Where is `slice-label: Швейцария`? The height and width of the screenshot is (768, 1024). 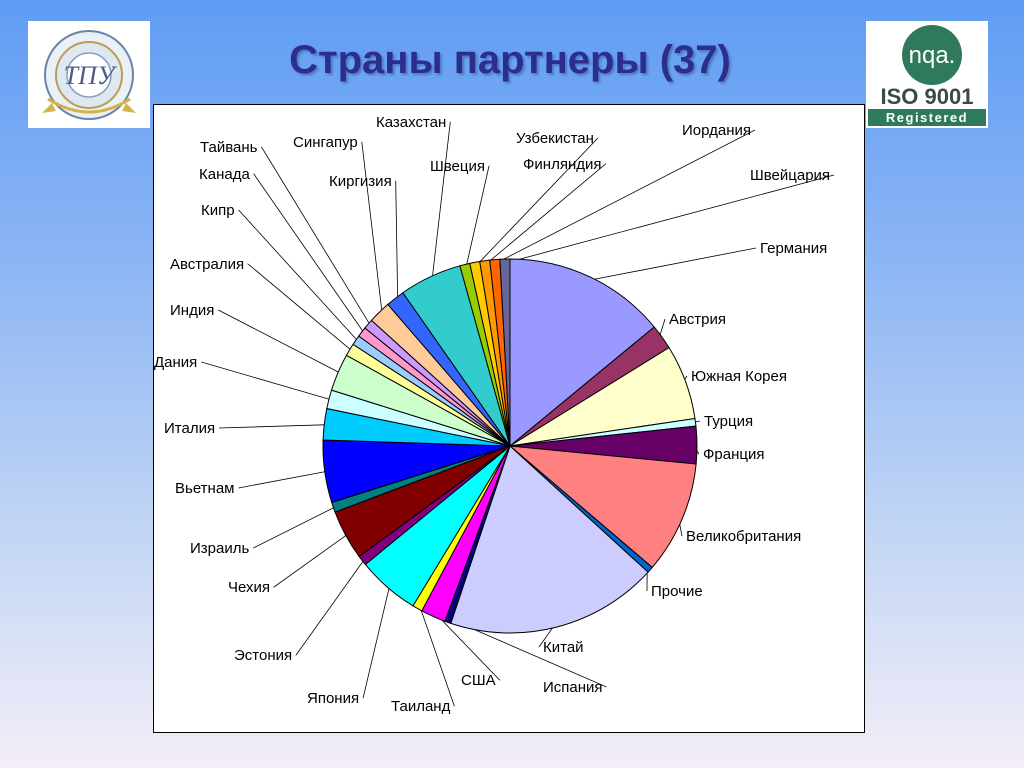 slice-label: Швейцария is located at coordinates (790, 175).